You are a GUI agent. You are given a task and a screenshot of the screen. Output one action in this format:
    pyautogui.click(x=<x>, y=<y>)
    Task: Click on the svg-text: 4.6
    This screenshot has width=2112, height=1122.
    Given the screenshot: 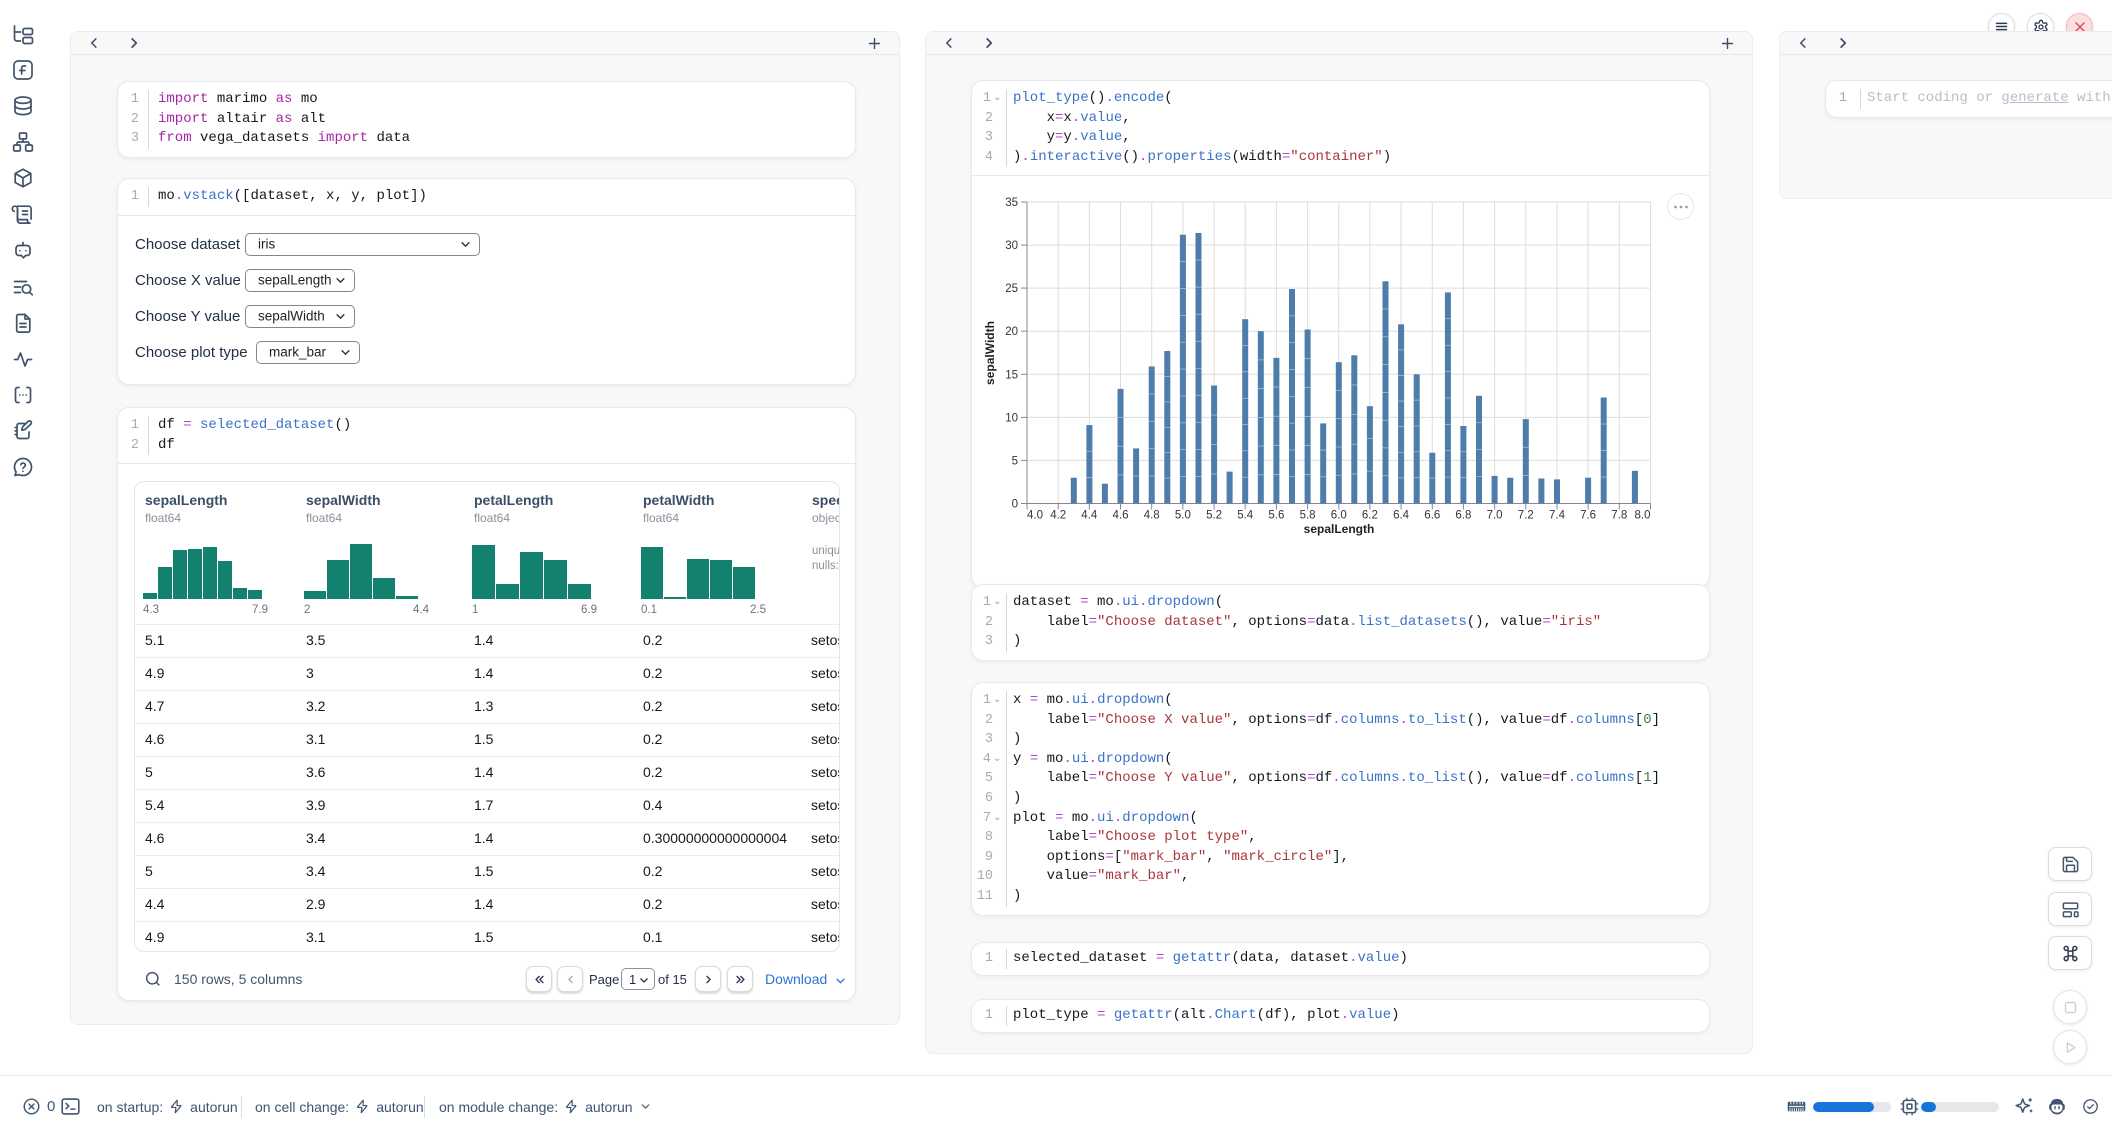 What is the action you would take?
    pyautogui.click(x=1121, y=516)
    